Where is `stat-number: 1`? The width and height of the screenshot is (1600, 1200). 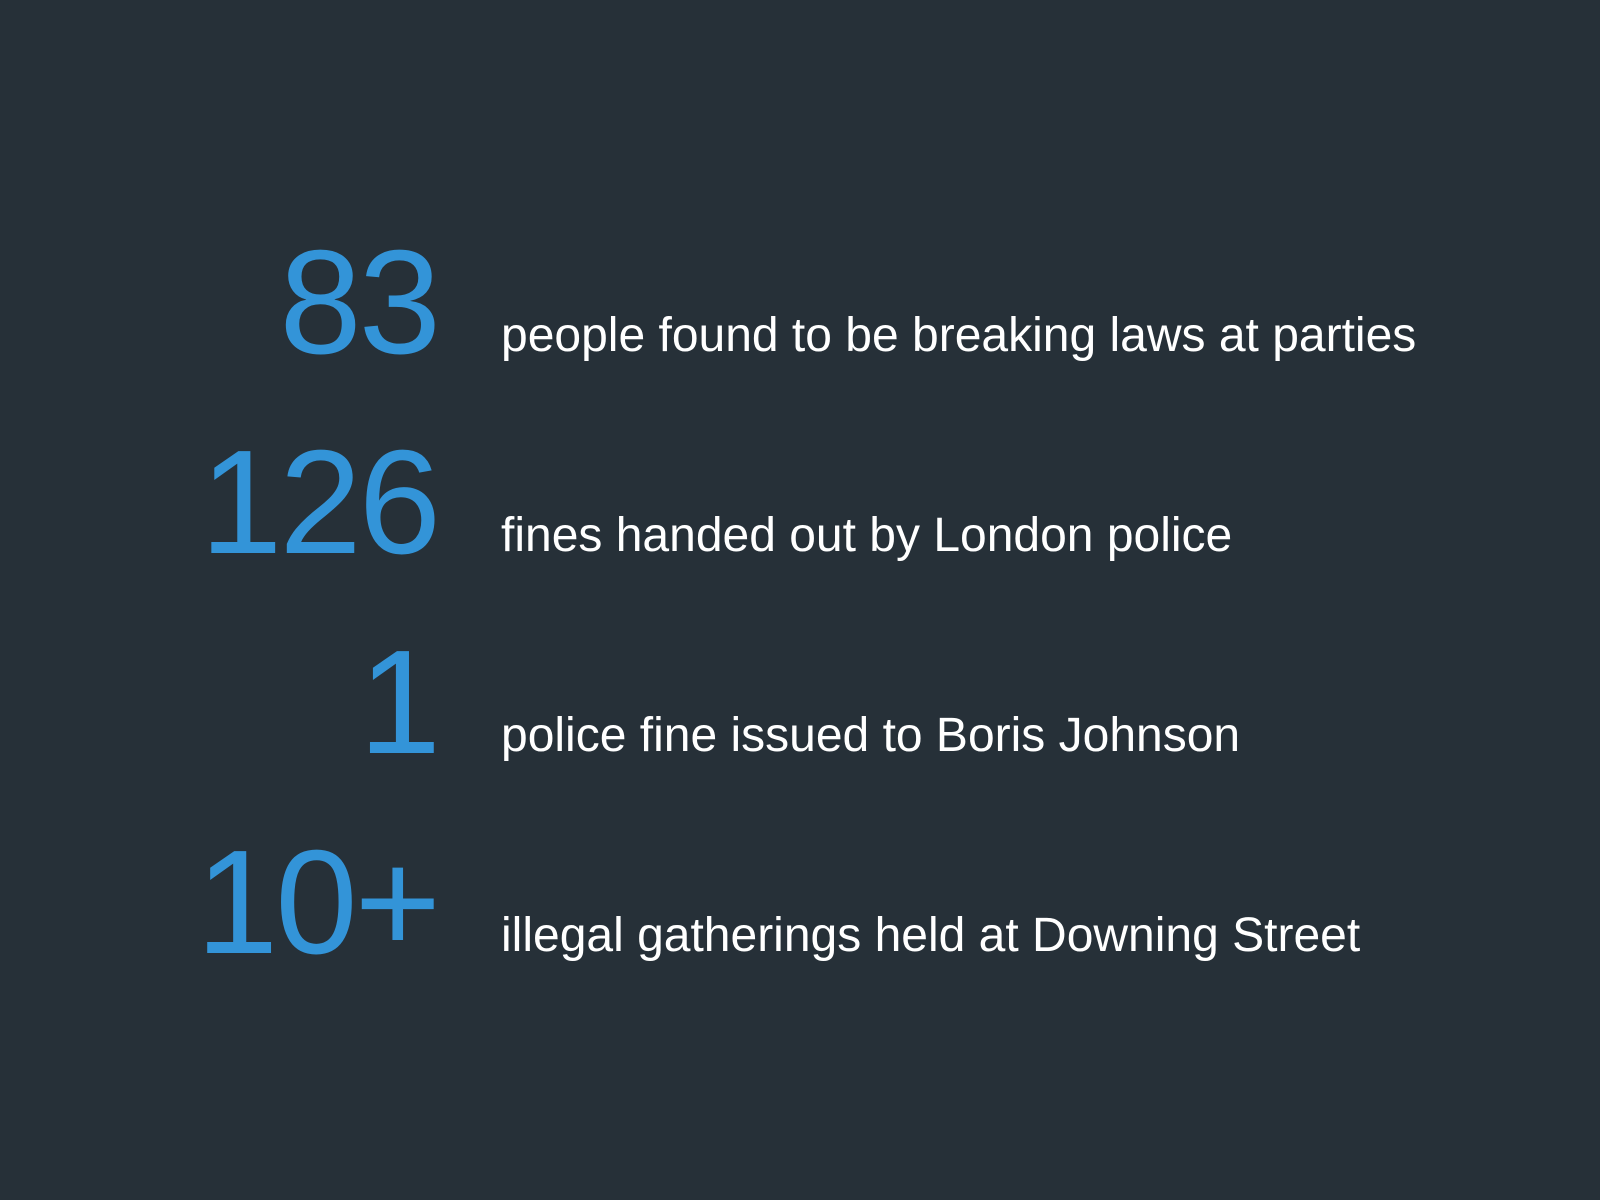 stat-number: 1 is located at coordinates (399, 702).